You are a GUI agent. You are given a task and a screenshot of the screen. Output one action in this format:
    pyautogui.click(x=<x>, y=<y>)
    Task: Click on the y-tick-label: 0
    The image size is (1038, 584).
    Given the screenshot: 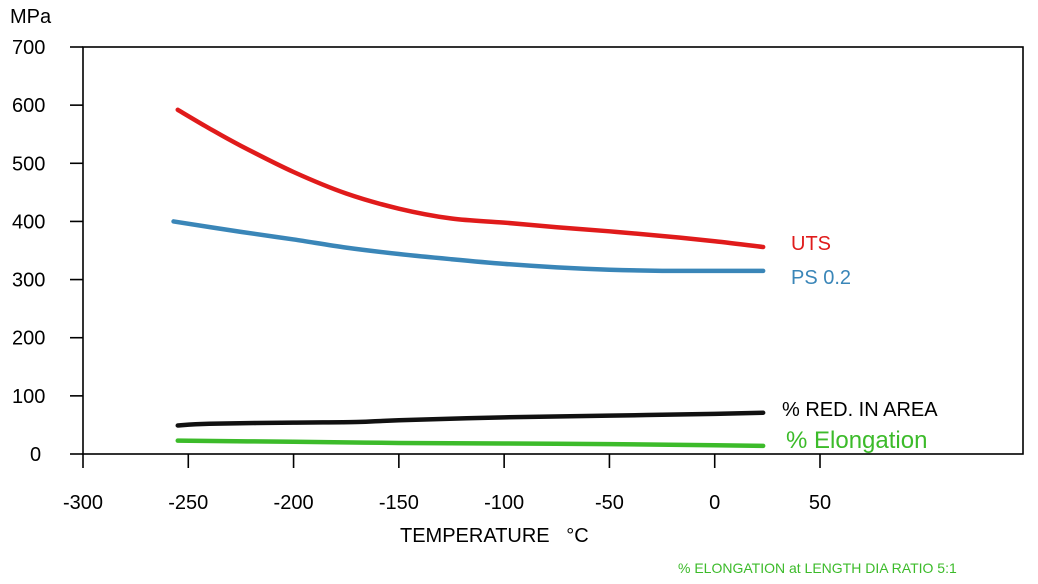 What is the action you would take?
    pyautogui.click(x=35, y=455)
    